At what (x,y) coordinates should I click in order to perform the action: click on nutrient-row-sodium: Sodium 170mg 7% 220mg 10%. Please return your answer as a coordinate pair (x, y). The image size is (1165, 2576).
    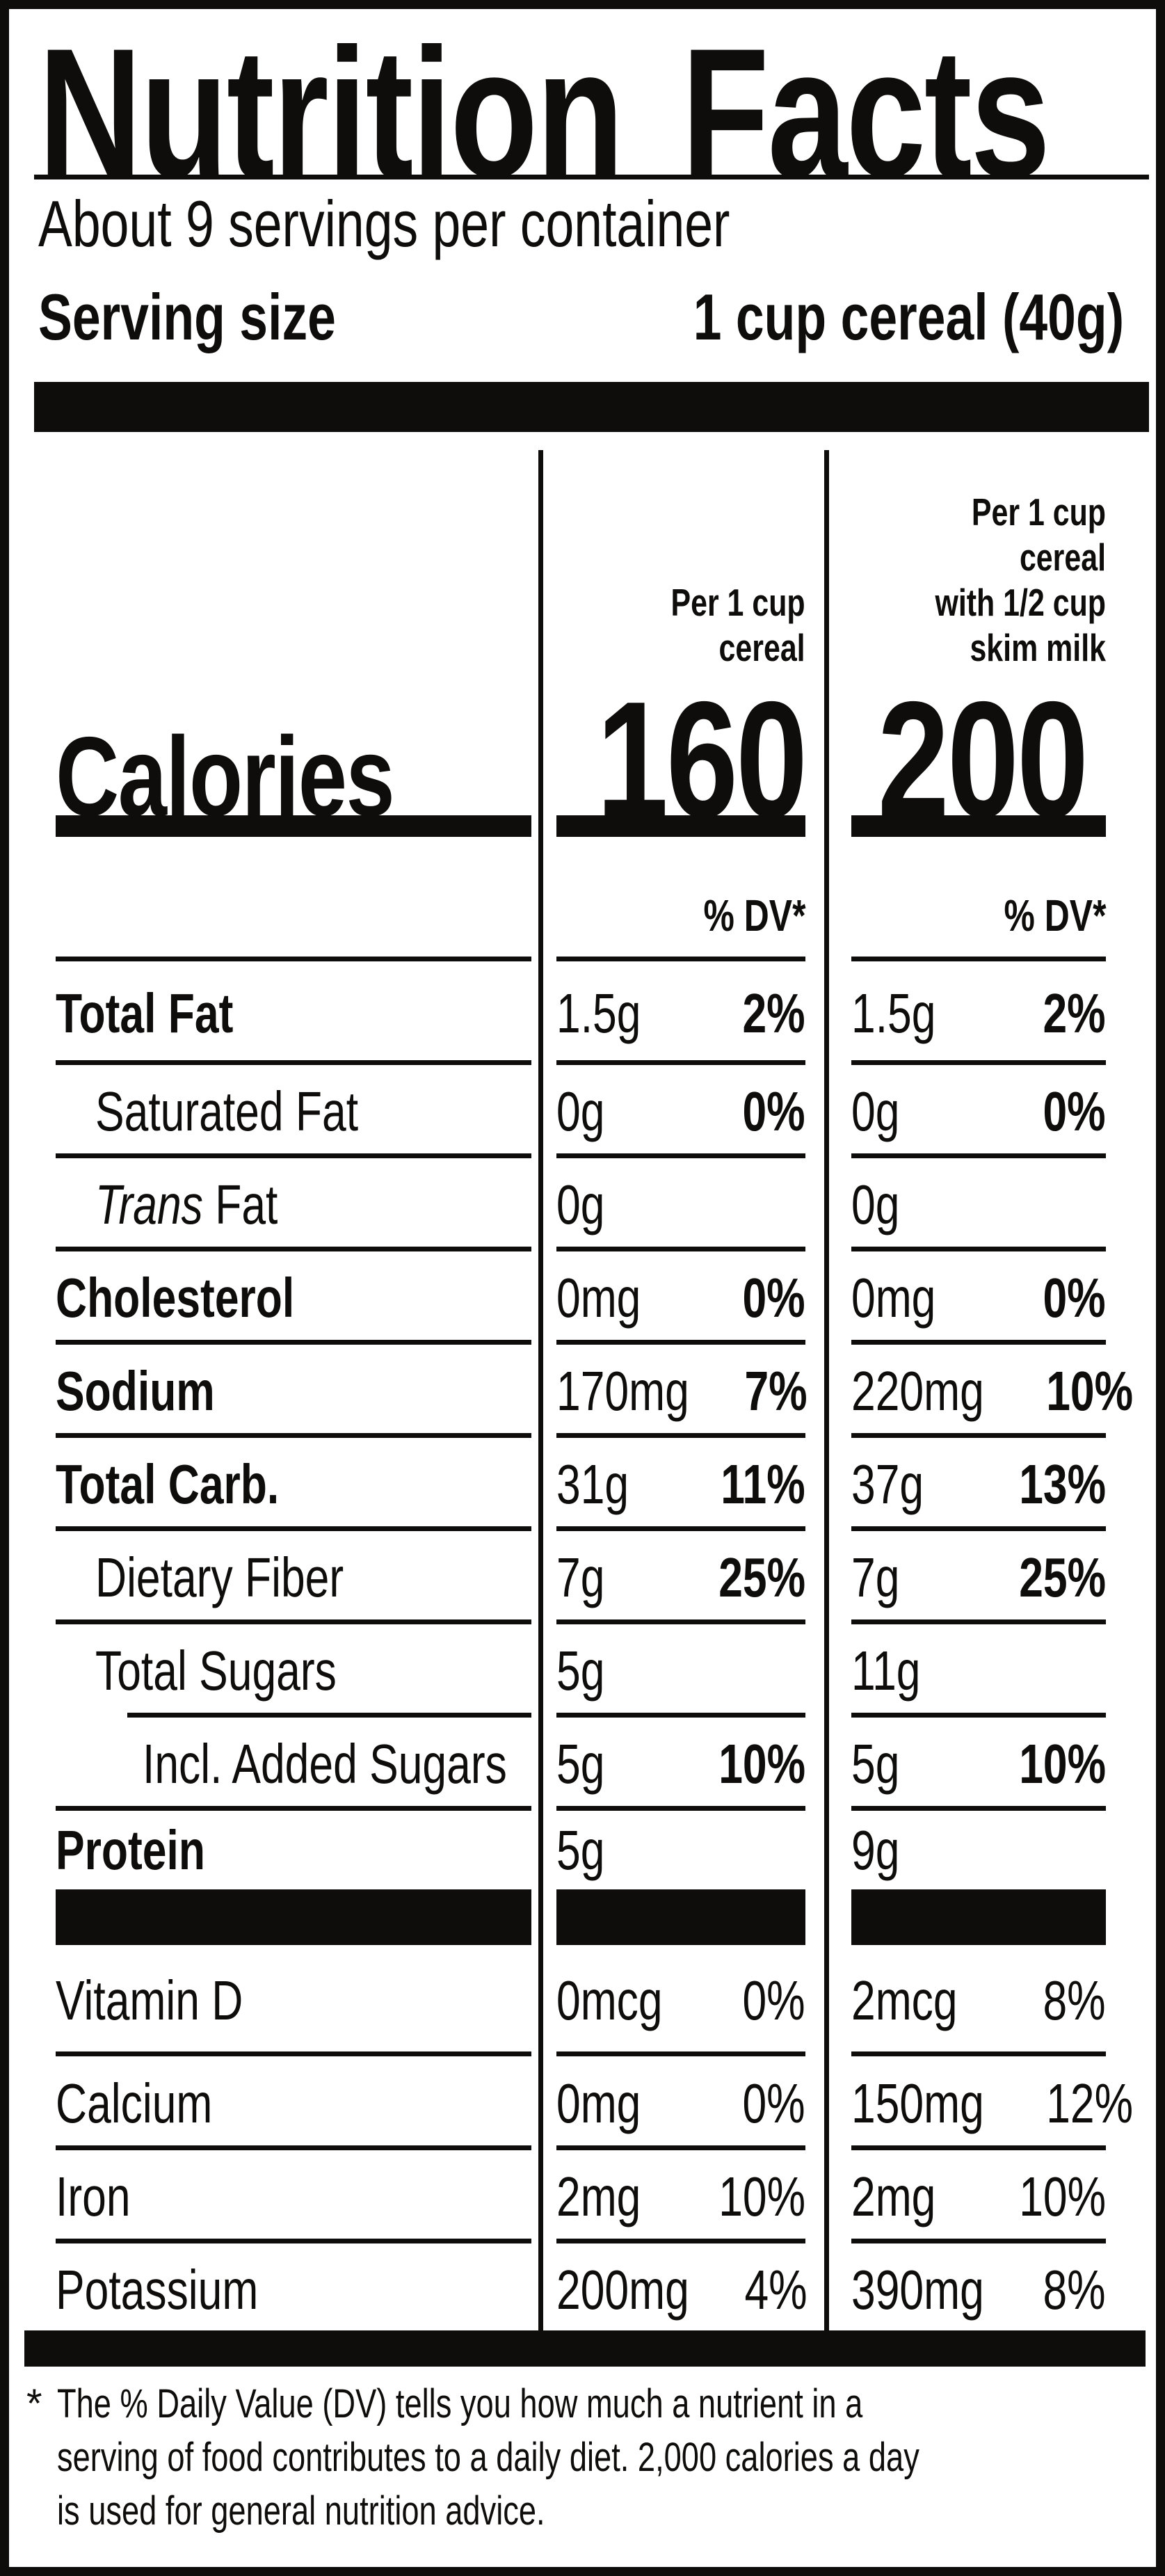
    Looking at the image, I should click on (582, 1391).